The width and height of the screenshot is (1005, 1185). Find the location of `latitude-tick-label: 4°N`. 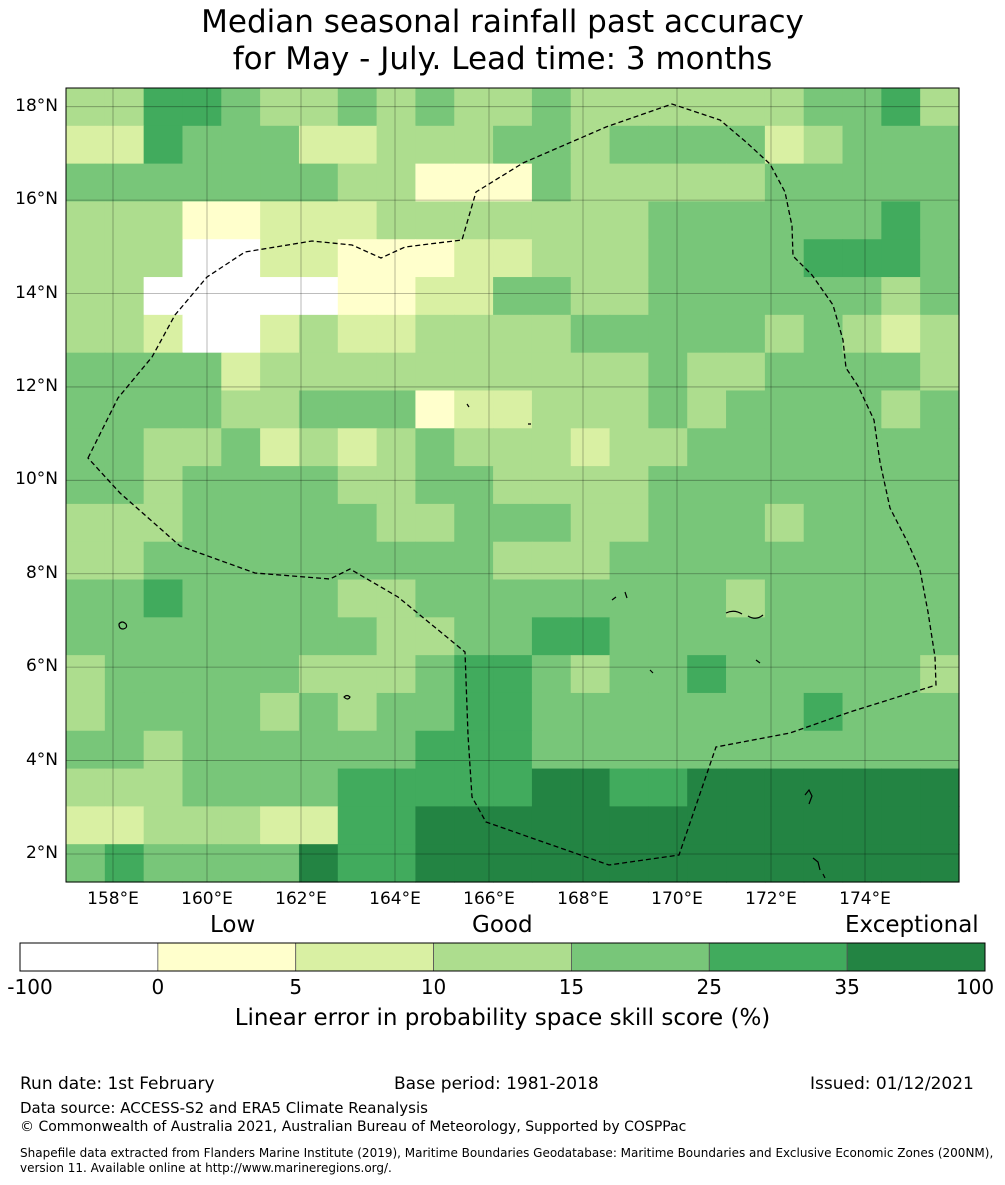

latitude-tick-label: 4°N is located at coordinates (41, 759).